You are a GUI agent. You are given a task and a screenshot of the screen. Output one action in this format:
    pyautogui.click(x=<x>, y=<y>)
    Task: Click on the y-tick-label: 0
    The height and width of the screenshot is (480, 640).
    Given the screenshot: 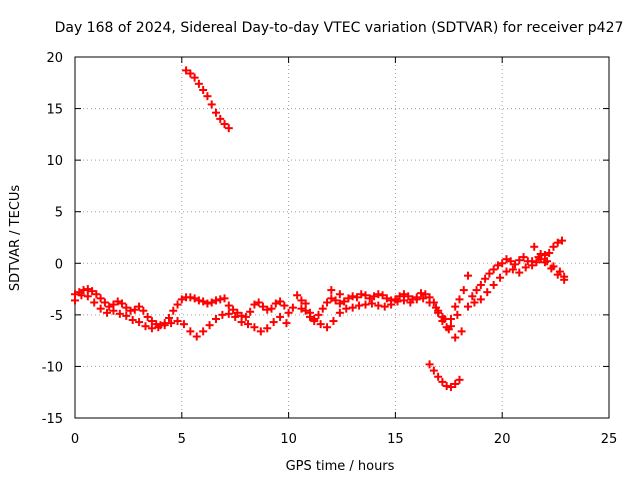 What is the action you would take?
    pyautogui.click(x=59, y=264)
    